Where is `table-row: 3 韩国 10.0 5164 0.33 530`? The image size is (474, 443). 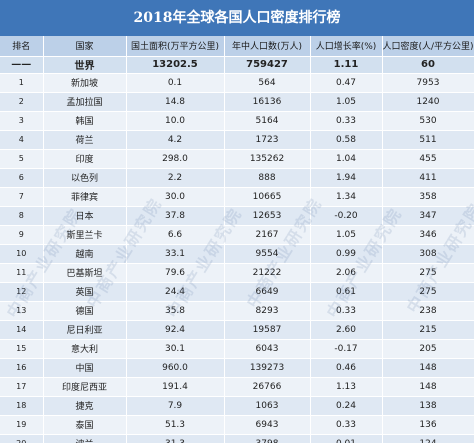 table-row: 3 韩国 10.0 5164 0.33 530 is located at coordinates (237, 121).